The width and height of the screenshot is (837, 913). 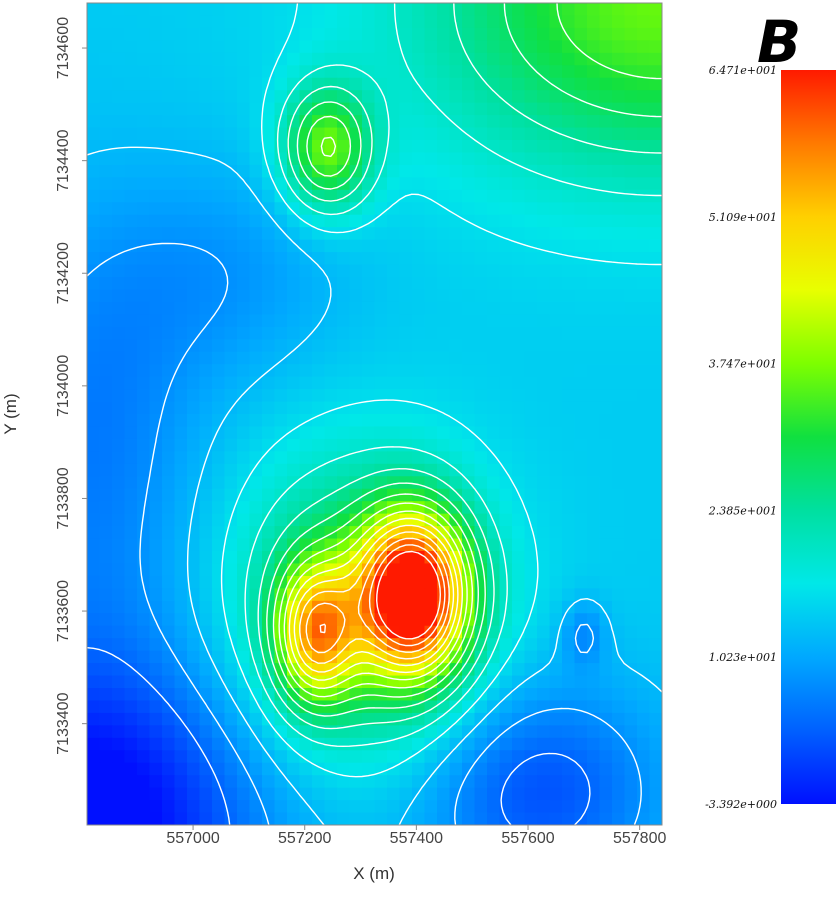 I want to click on x-axis-title: X (m), so click(x=374, y=873).